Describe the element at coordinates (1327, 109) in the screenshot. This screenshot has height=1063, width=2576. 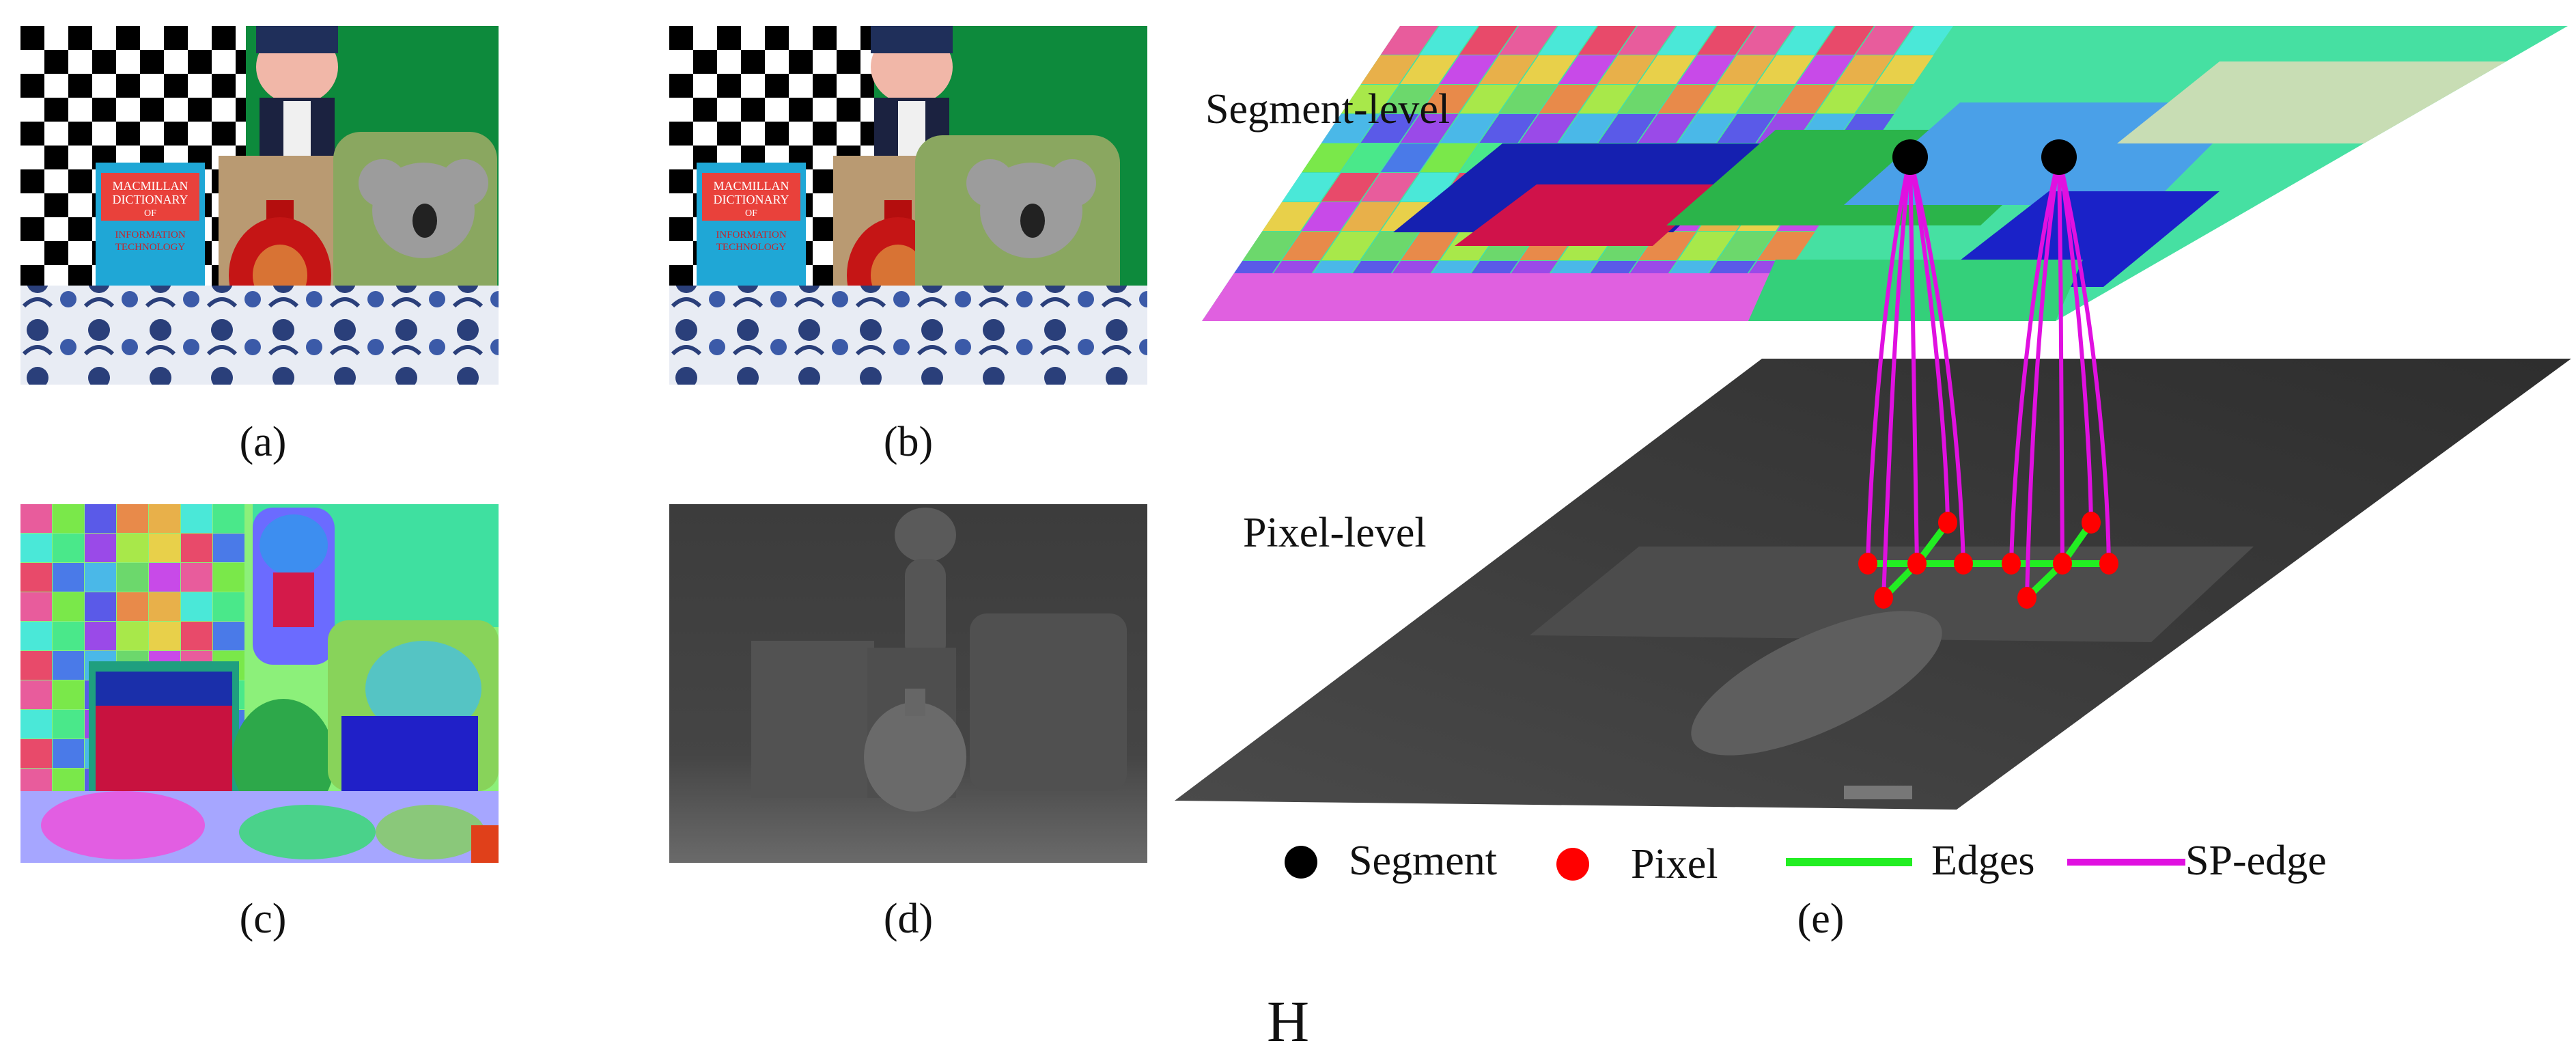
I see `segment-level-label: Segment-level` at that location.